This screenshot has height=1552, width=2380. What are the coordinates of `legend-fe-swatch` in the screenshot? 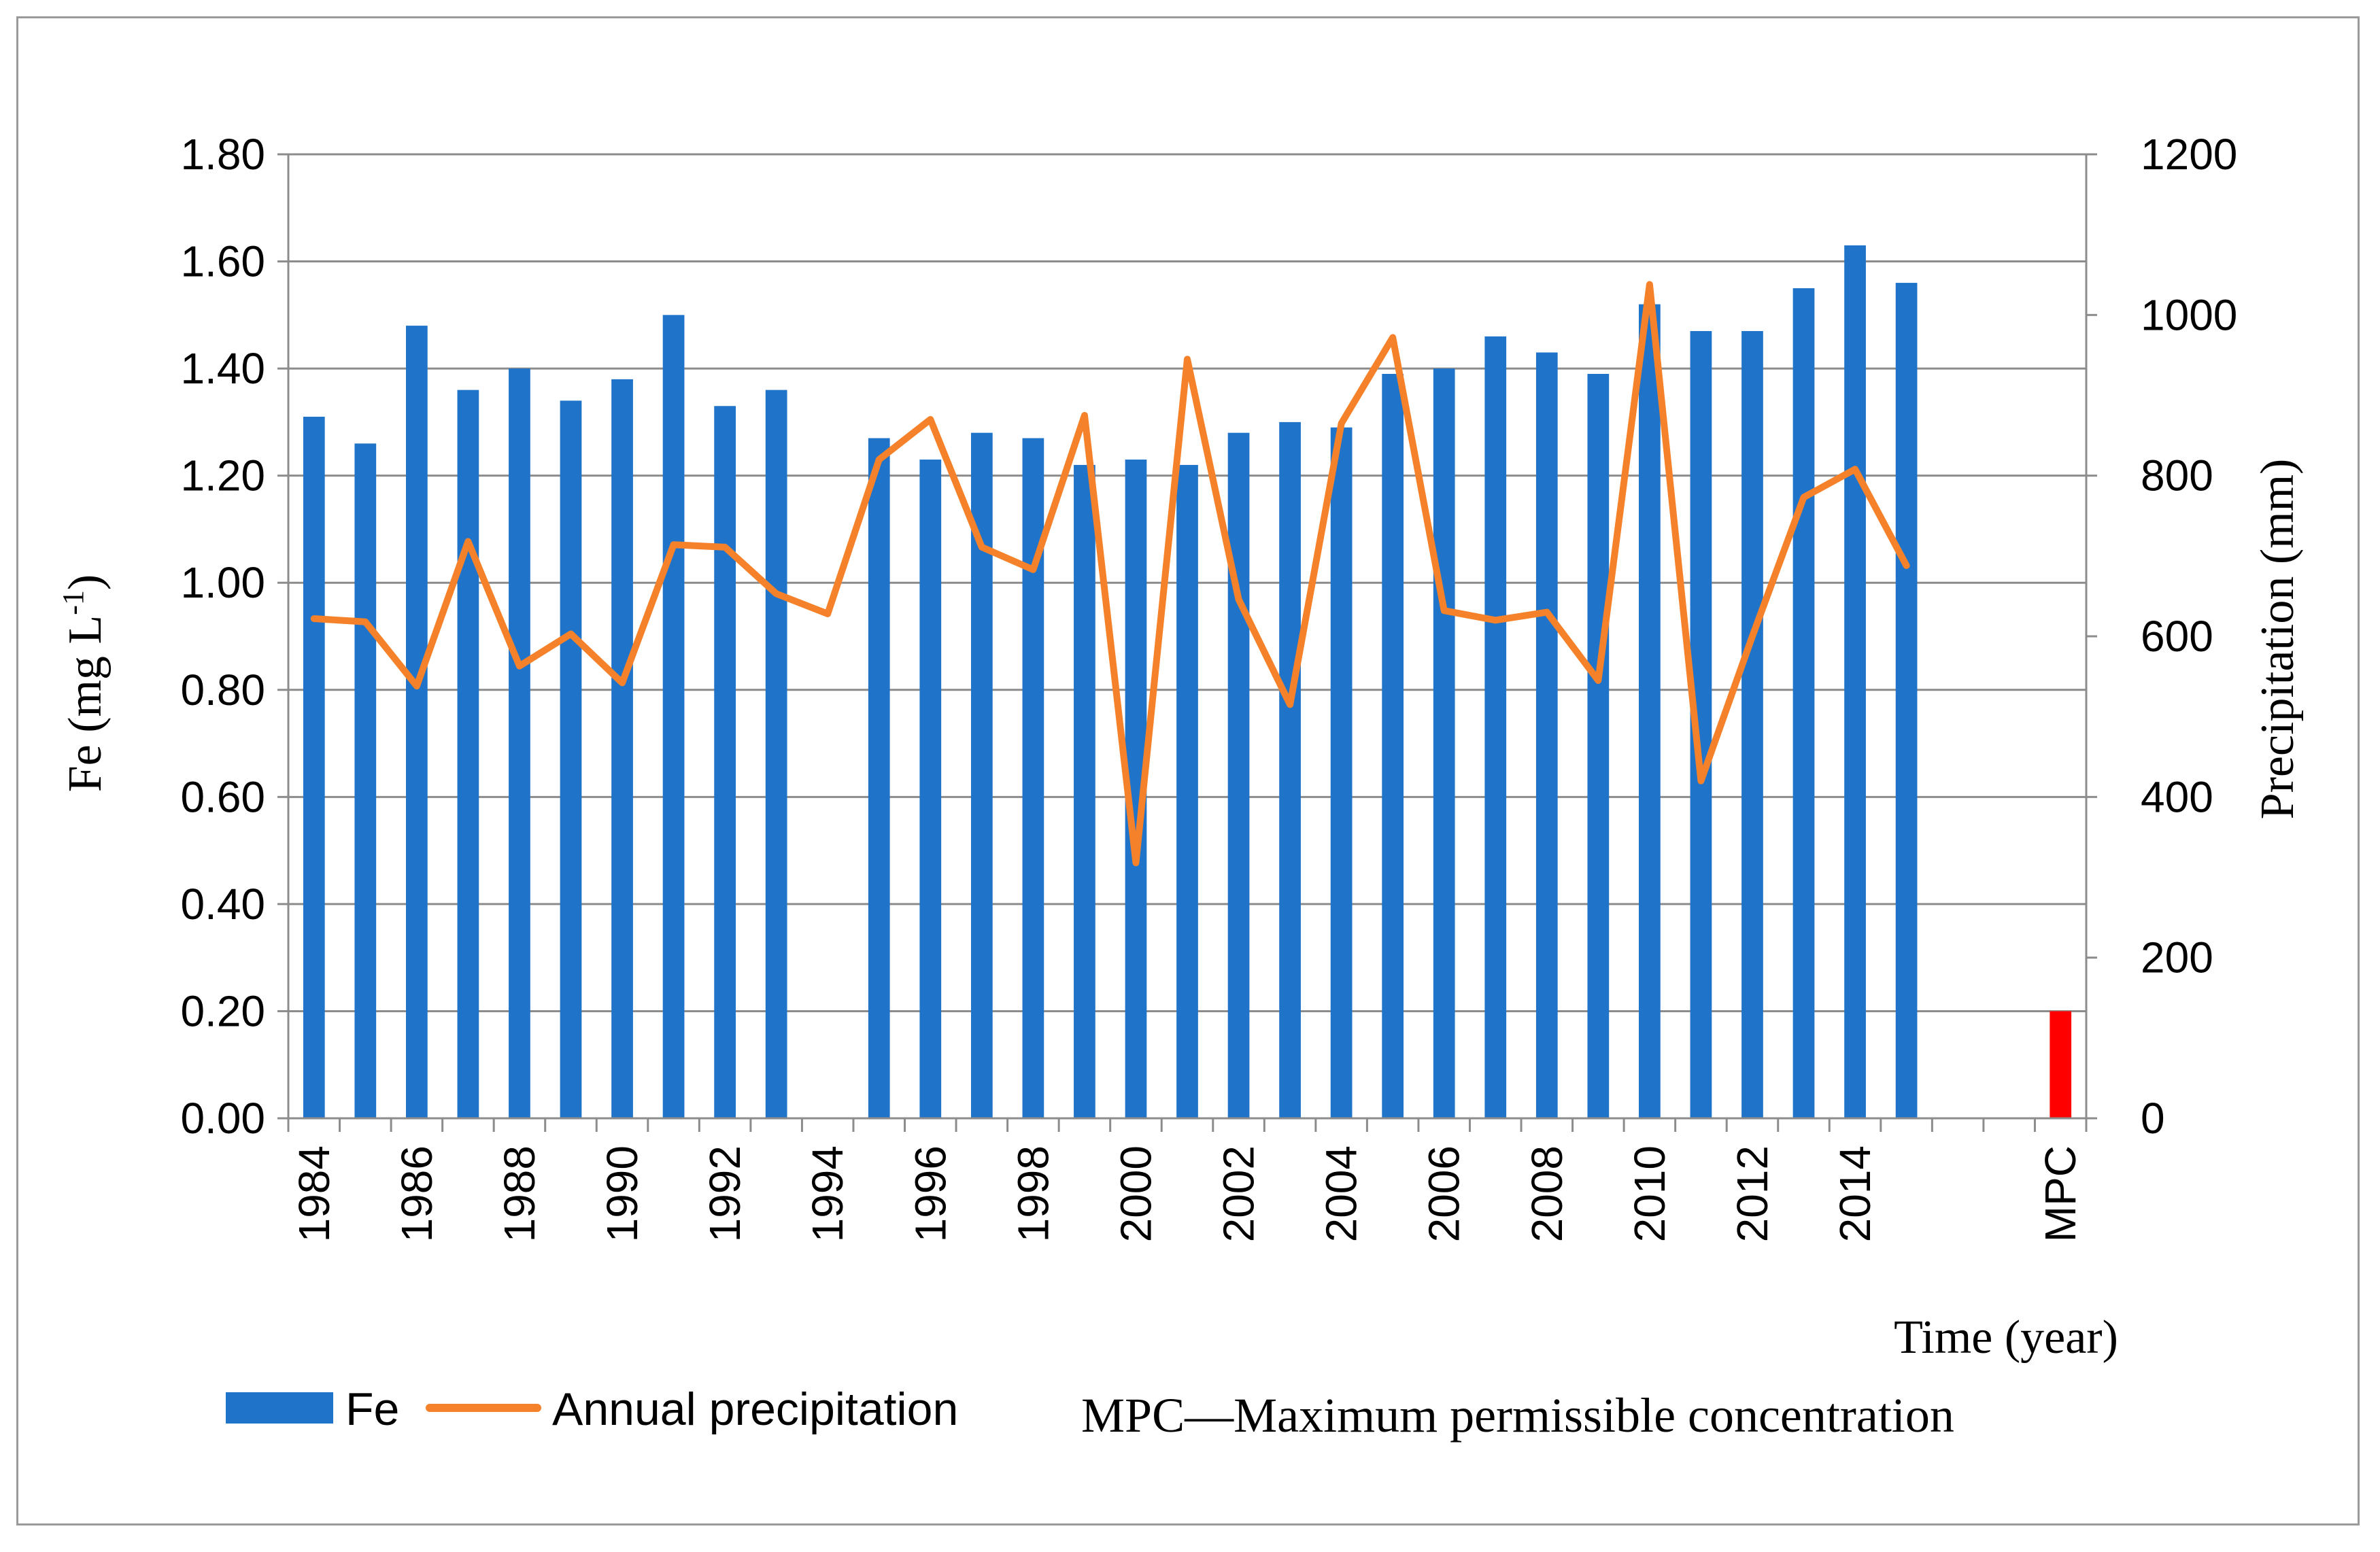 It's located at (280, 1408).